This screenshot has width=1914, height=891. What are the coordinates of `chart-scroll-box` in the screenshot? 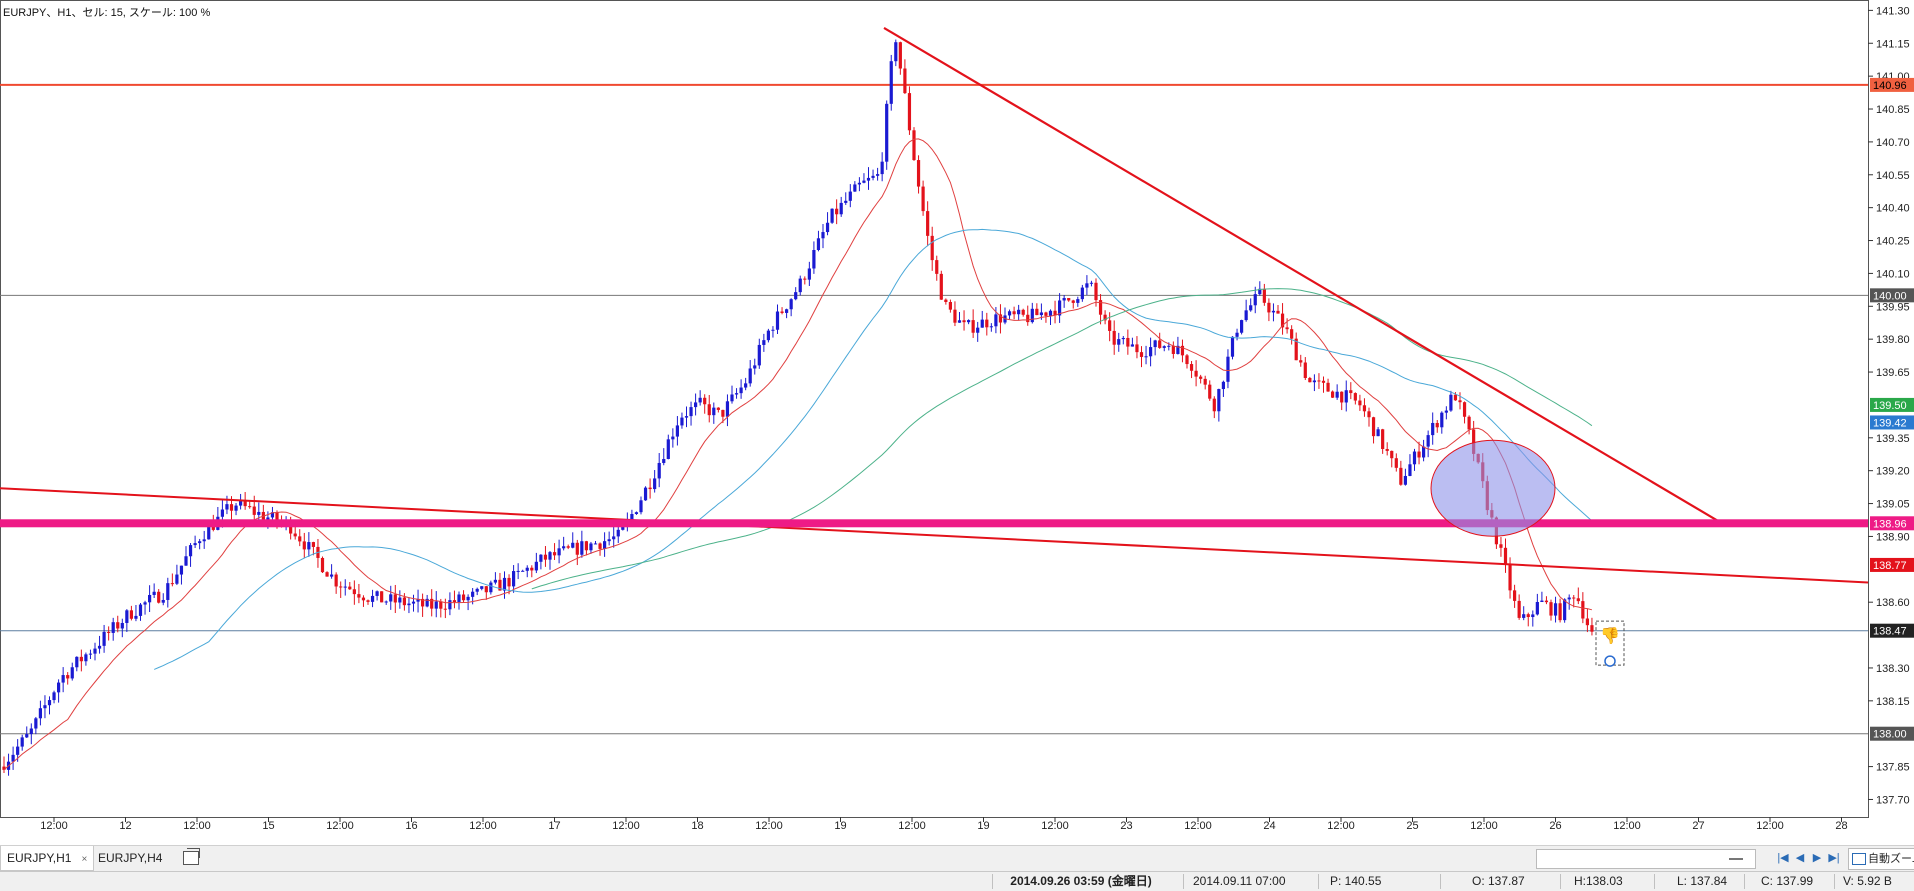 It's located at (1646, 859).